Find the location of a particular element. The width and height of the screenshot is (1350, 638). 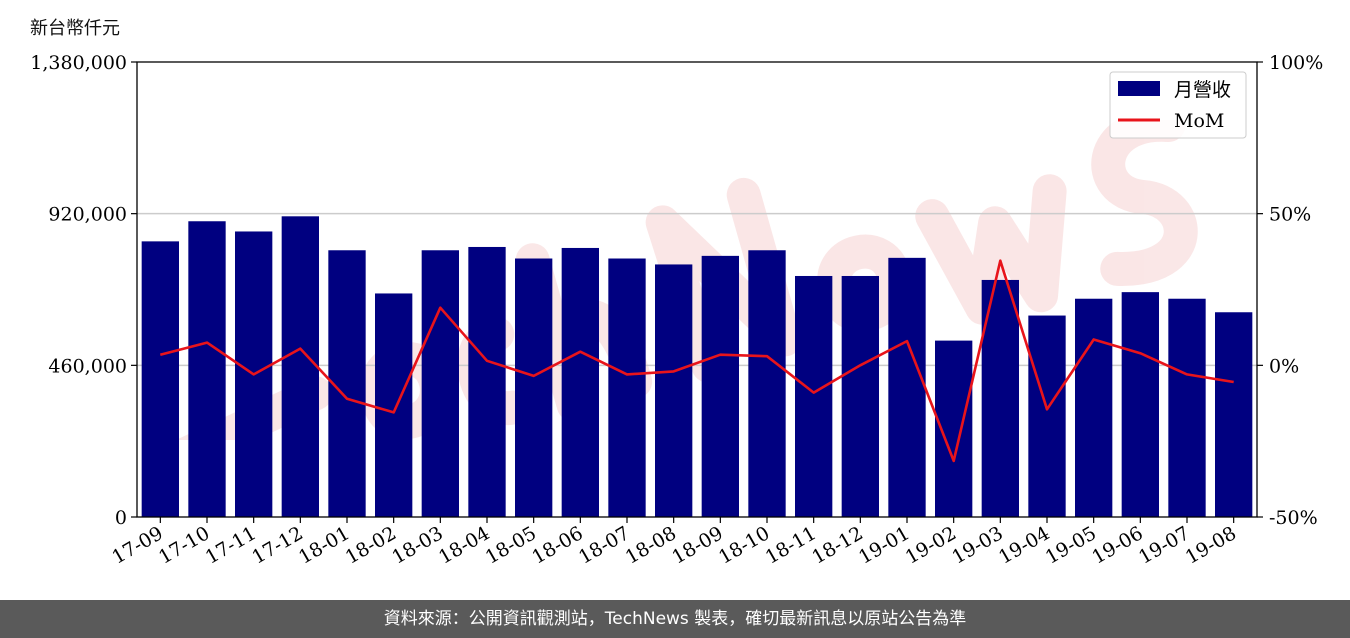

x-tick-label: 18-01 is located at coordinates (324, 545).